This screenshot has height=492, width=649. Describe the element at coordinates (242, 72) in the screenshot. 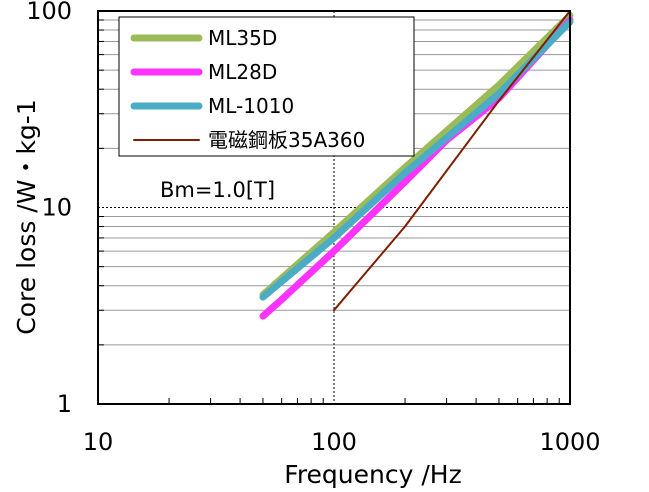

I see `legend-label-ML28D: ML28D` at that location.